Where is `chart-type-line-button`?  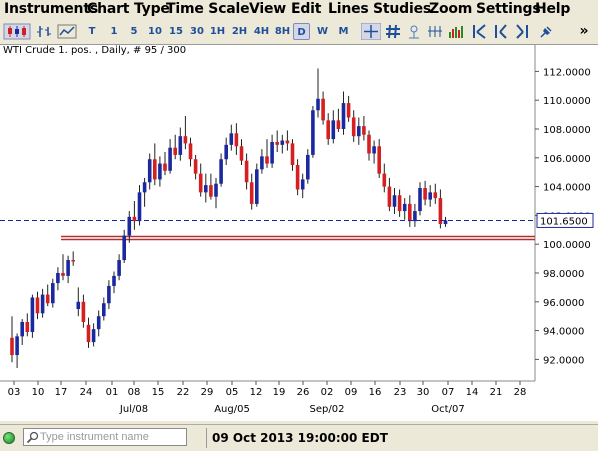
chart-type-line-button is located at coordinates (67, 31).